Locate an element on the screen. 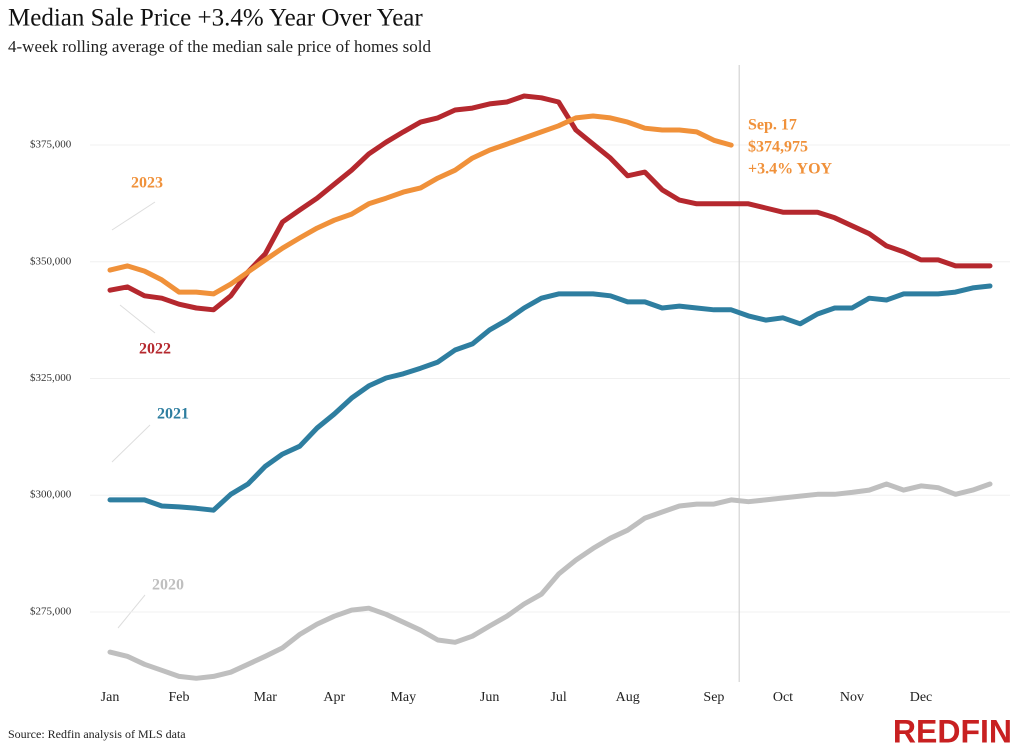  series-label: 2021 is located at coordinates (173, 414).